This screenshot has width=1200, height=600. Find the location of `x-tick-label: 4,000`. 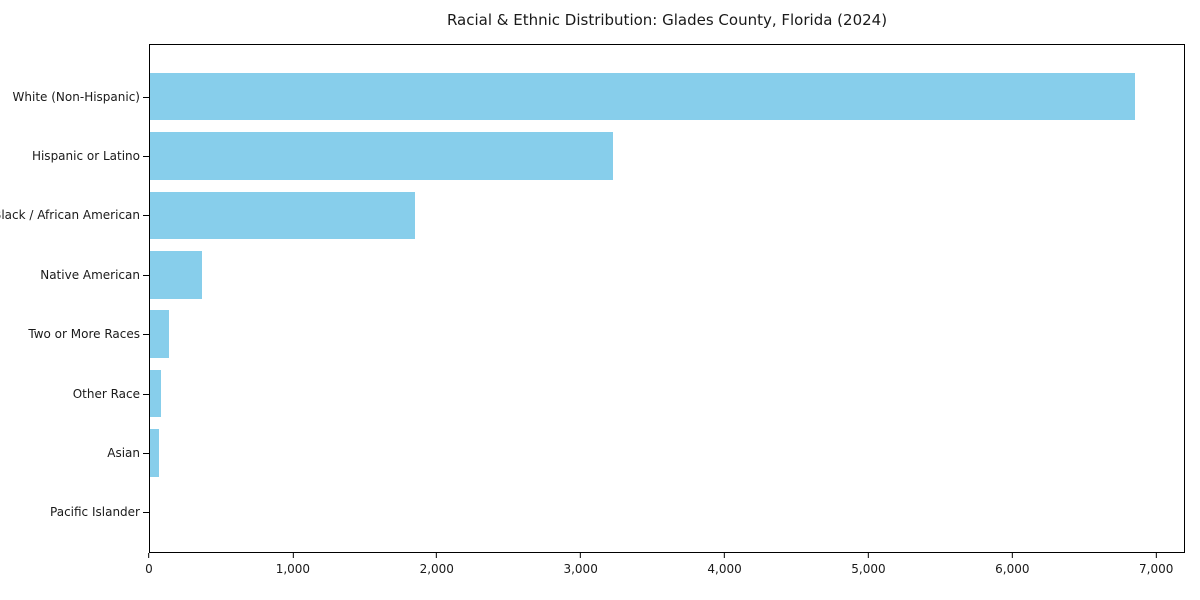

x-tick-label: 4,000 is located at coordinates (724, 569).